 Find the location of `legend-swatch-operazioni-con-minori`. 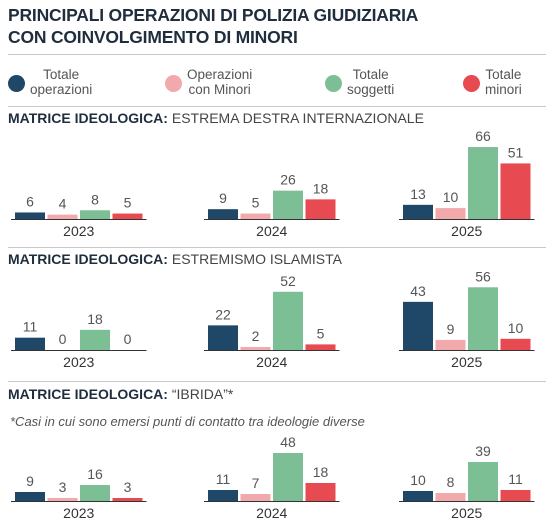

legend-swatch-operazioni-con-minori is located at coordinates (173, 83).